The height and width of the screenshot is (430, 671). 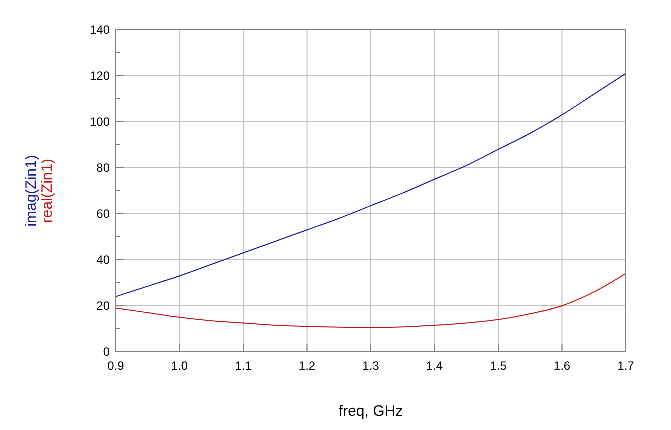 I want to click on x-tick-label: 1.4, so click(x=435, y=366).